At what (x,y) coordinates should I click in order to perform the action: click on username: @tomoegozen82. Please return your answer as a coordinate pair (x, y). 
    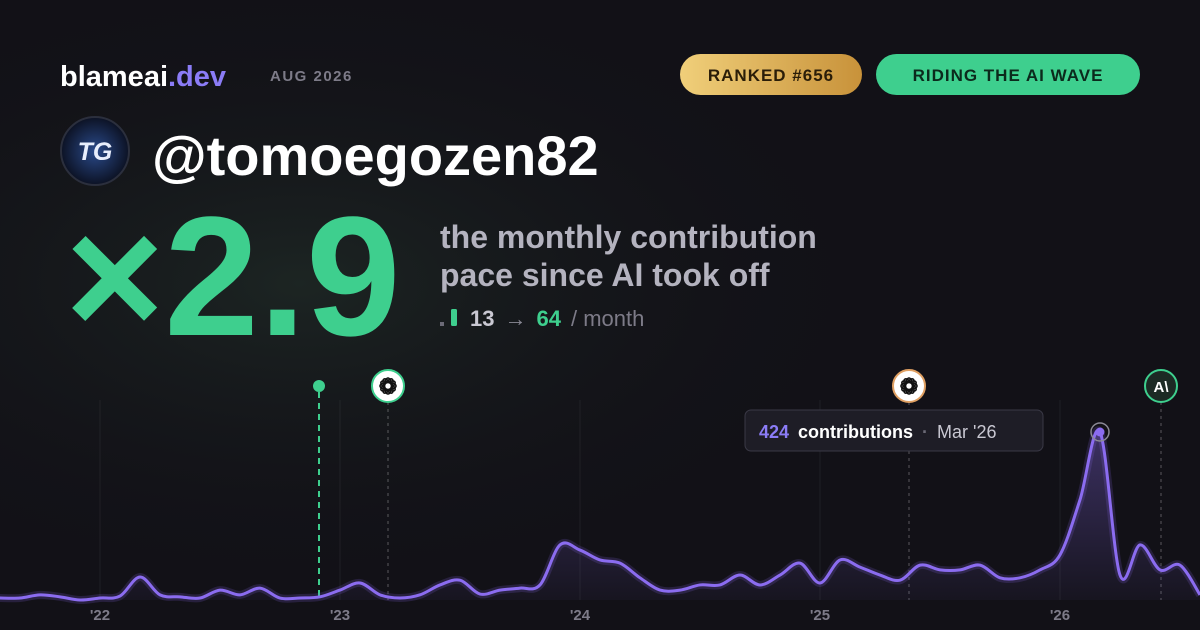
    Looking at the image, I should click on (375, 155).